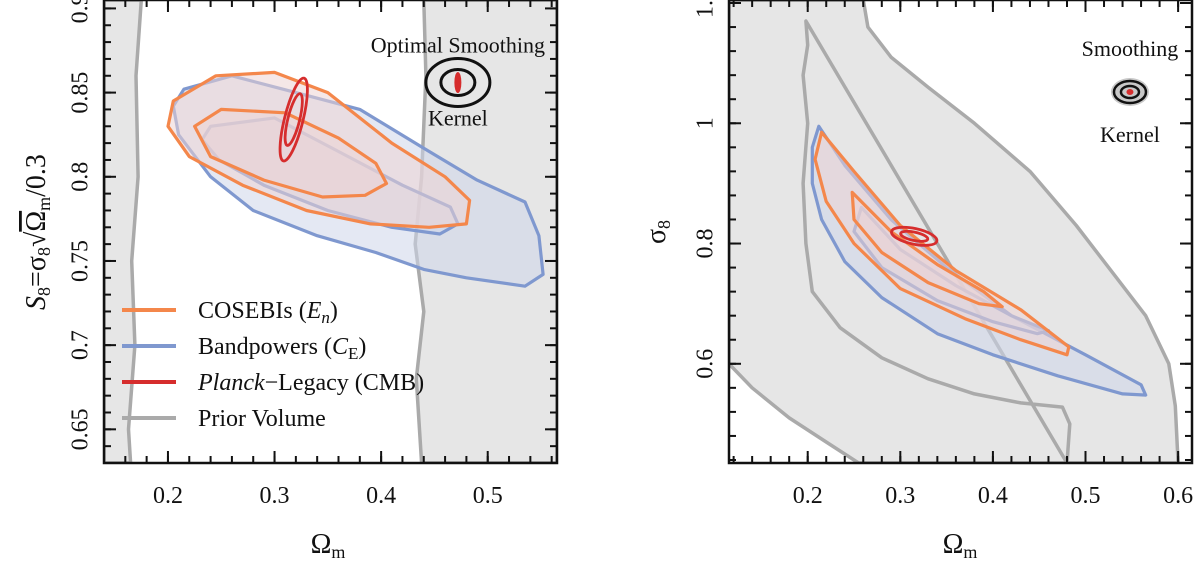 The height and width of the screenshot is (564, 1200). Describe the element at coordinates (458, 44) in the screenshot. I see `left-kernel-label-top: Optimal Smoothing` at that location.